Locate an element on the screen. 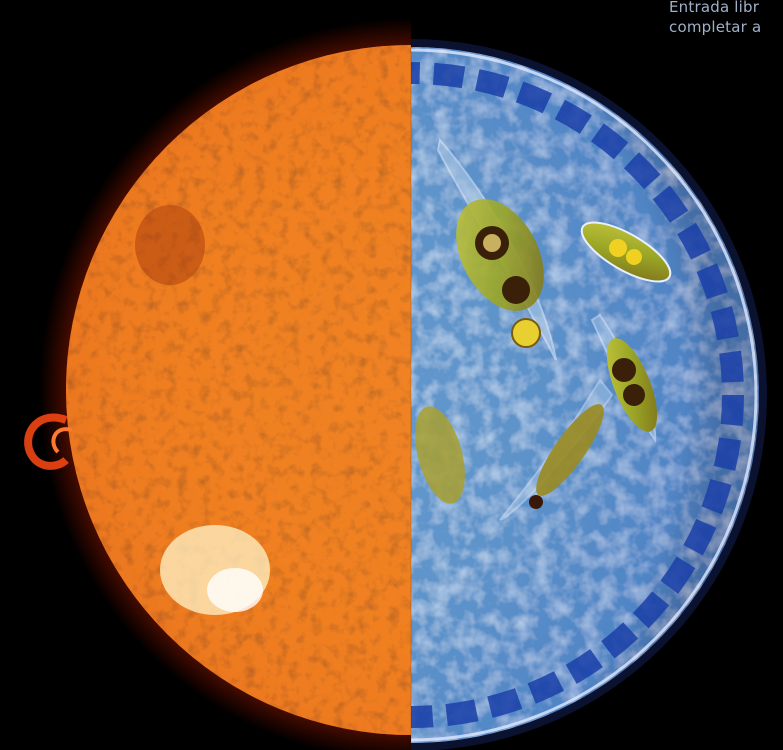 The image size is (783, 750). partial-caption: Entrada libr completar a is located at coordinates (726, 23).